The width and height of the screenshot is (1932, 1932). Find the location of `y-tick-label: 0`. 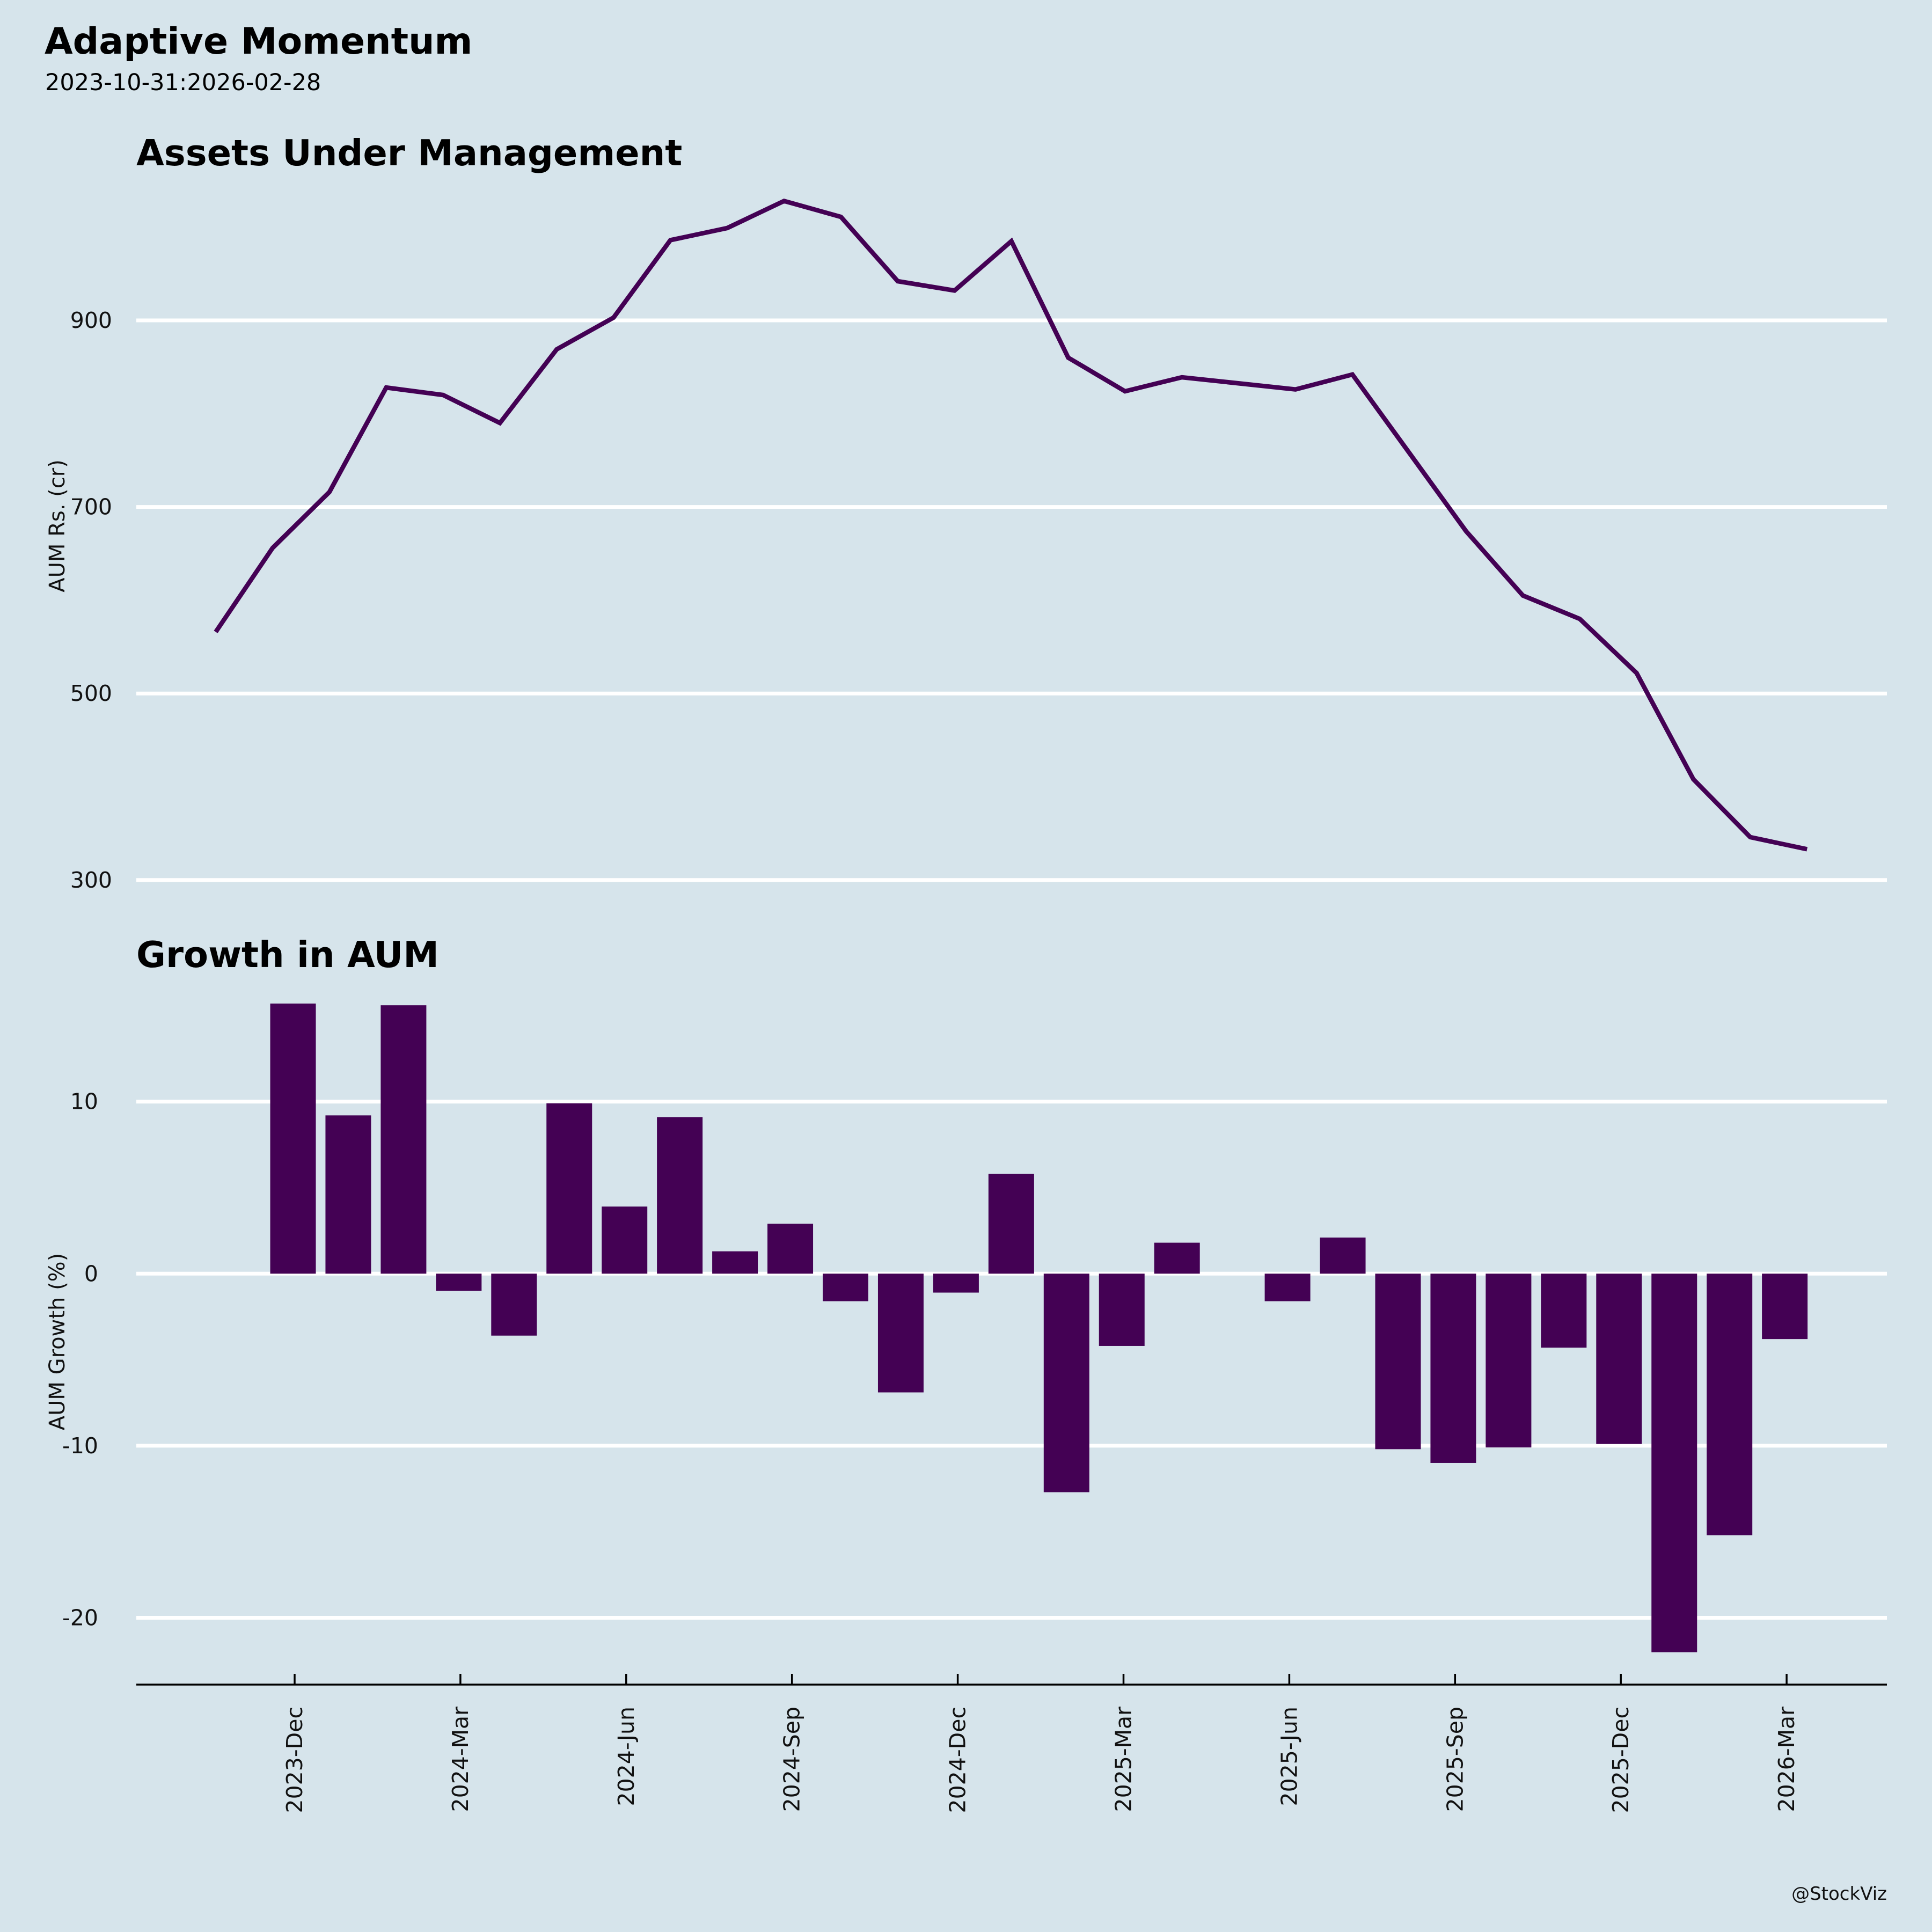

y-tick-label: 0 is located at coordinates (91, 1273).